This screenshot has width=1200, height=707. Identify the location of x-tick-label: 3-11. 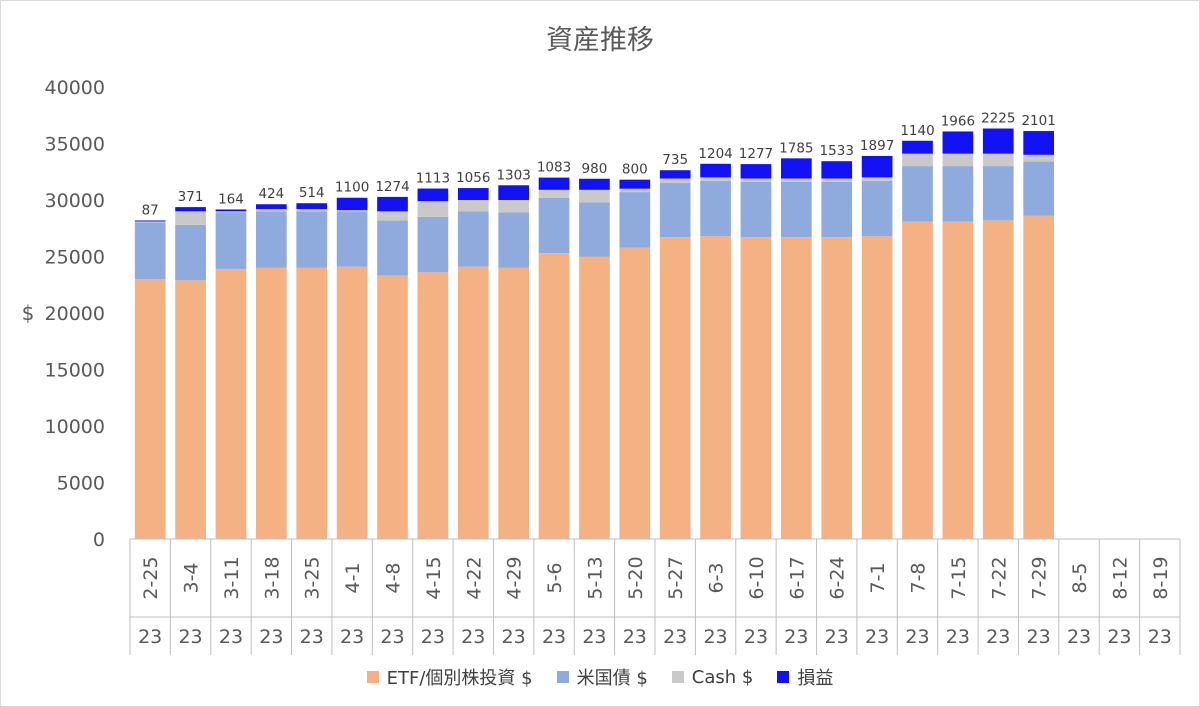
(232, 577).